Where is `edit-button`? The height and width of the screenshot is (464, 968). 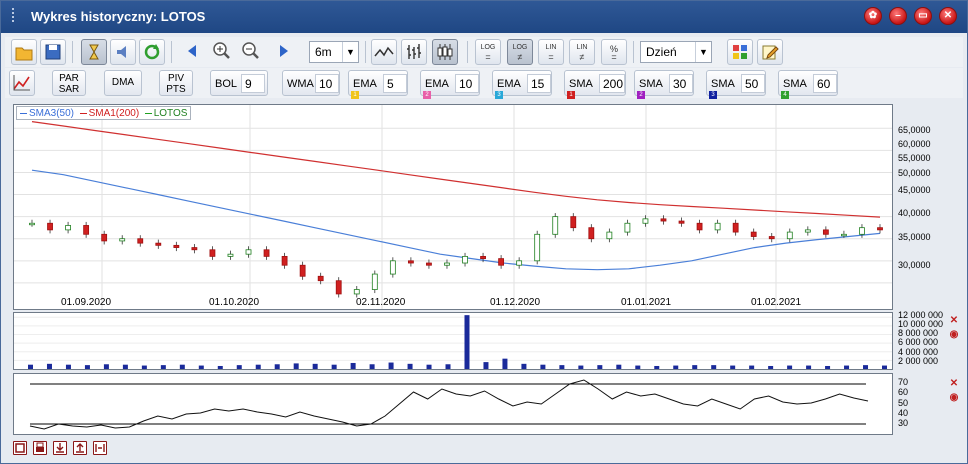 edit-button is located at coordinates (770, 52).